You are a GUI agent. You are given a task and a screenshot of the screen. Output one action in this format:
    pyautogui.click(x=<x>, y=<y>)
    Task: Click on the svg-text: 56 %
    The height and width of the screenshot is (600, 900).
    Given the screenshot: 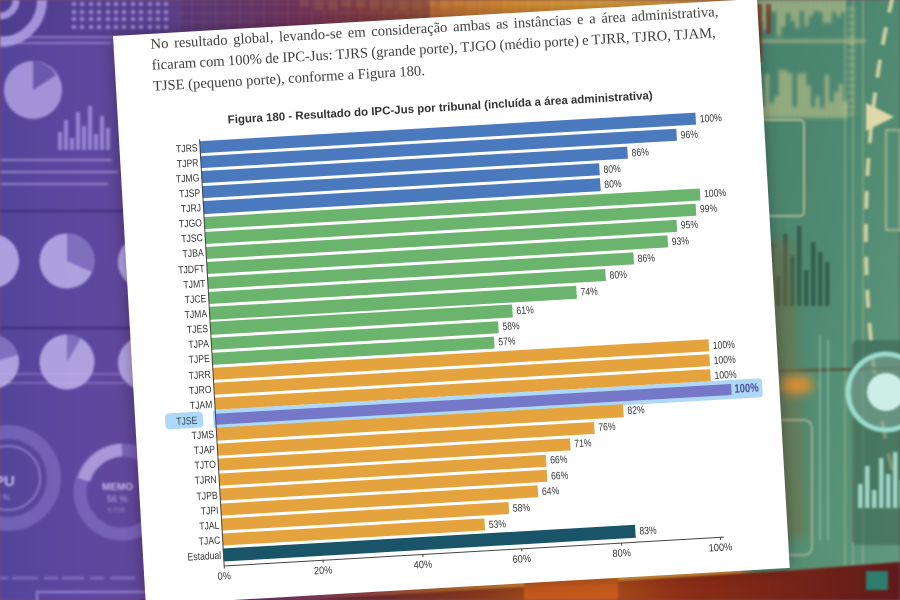 What is the action you would take?
    pyautogui.click(x=117, y=499)
    